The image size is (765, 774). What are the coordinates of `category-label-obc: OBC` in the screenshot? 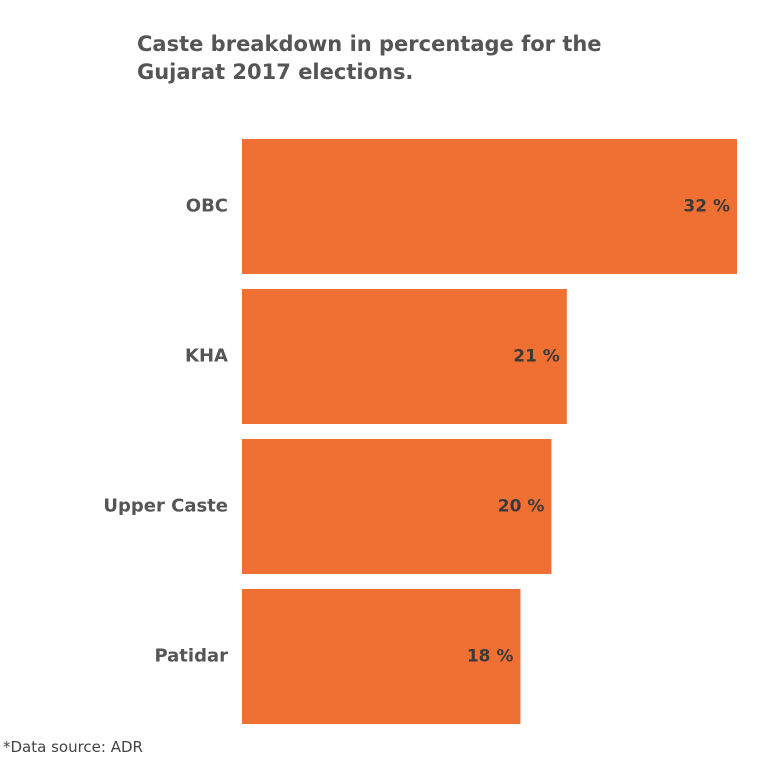 It's located at (207, 206).